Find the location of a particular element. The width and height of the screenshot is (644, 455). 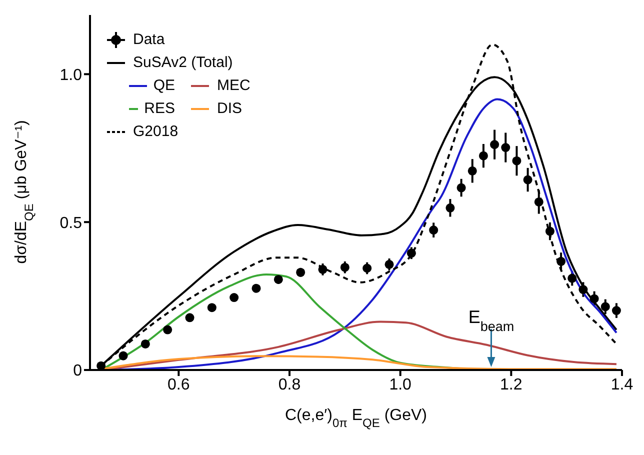

x-tick-label: 1.0 is located at coordinates (400, 385).